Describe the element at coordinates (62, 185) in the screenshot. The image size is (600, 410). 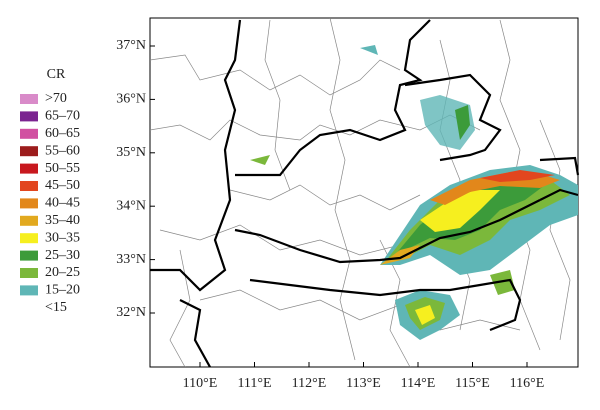
I see `legend-label: 45–50` at that location.